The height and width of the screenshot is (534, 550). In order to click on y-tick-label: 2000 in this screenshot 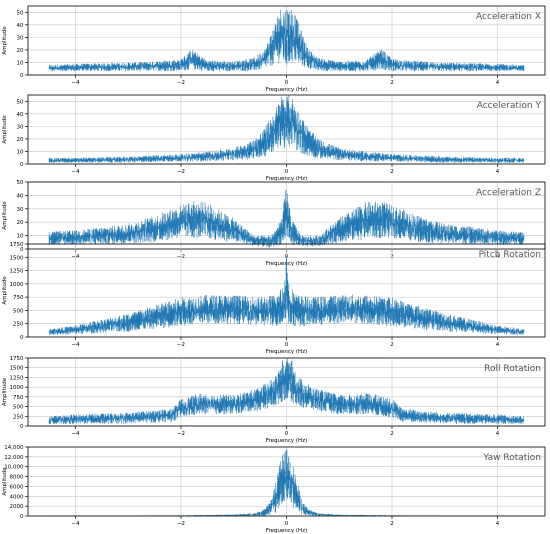, I will do `click(17, 507)`.